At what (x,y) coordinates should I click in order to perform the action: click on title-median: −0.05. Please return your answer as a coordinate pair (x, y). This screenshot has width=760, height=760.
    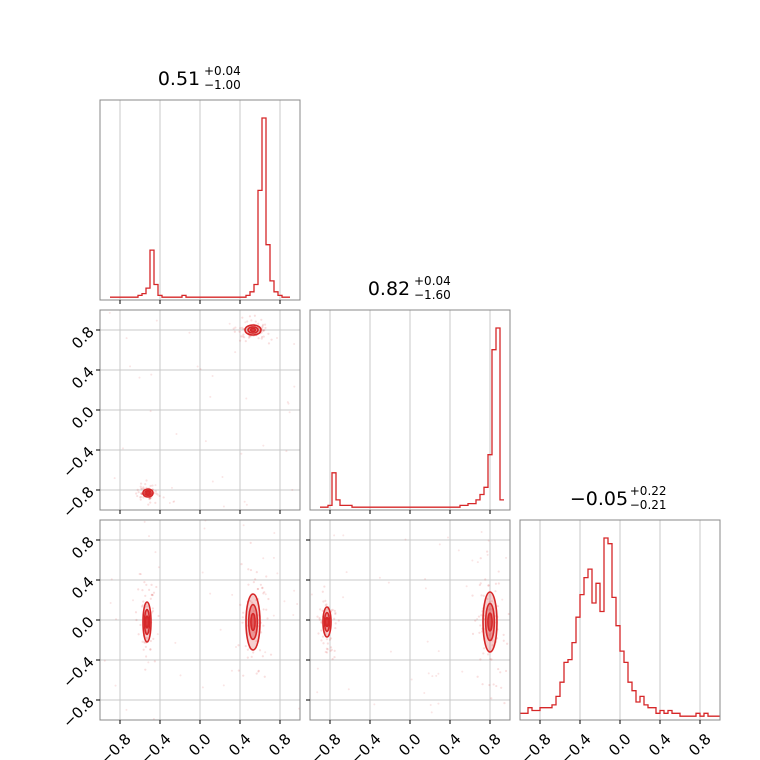
    Looking at the image, I should click on (599, 499).